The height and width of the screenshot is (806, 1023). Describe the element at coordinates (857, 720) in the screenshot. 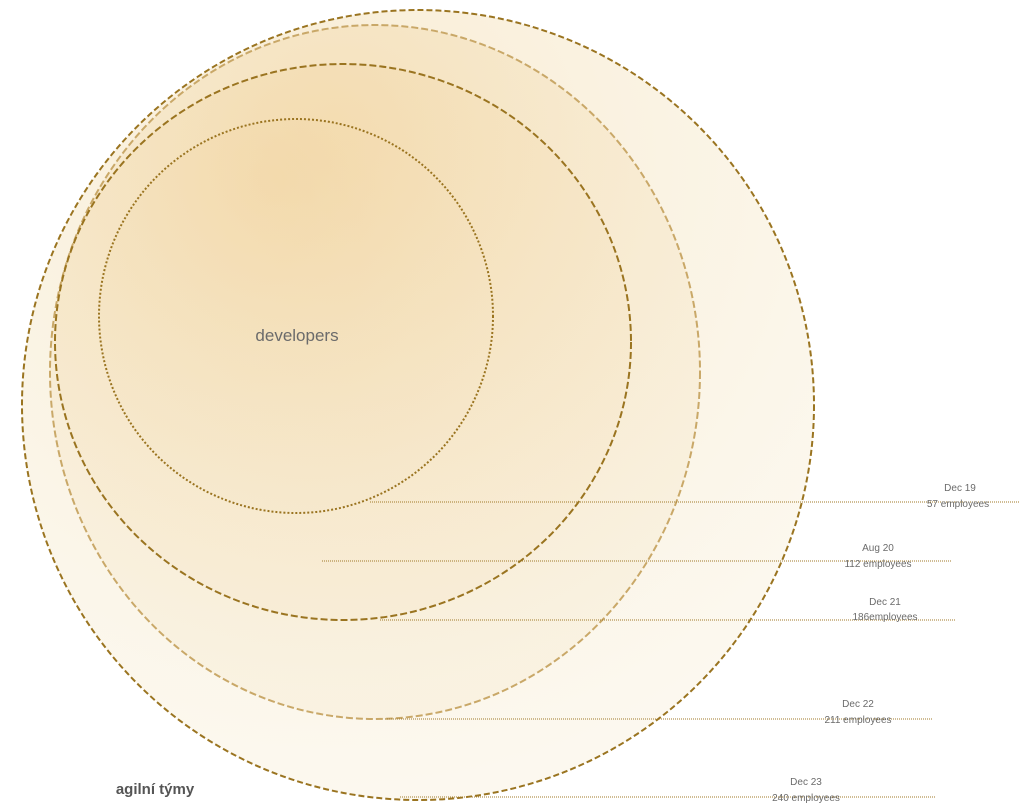

I see `milestone-count: 211 employees` at that location.